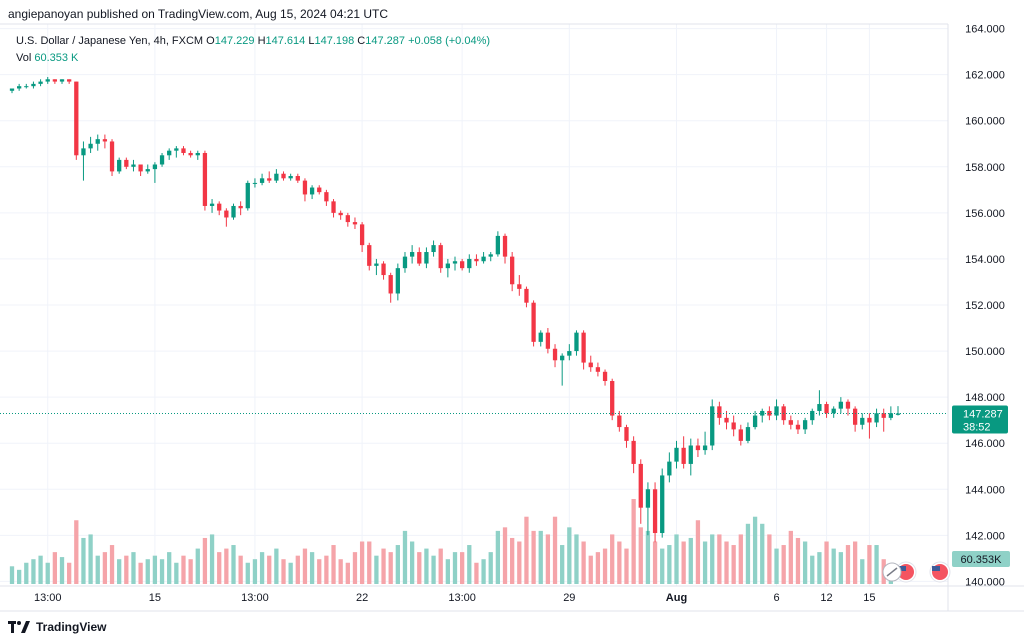  What do you see at coordinates (253, 58) in the screenshot?
I see `volume-row: Vol 60.353 K` at bounding box center [253, 58].